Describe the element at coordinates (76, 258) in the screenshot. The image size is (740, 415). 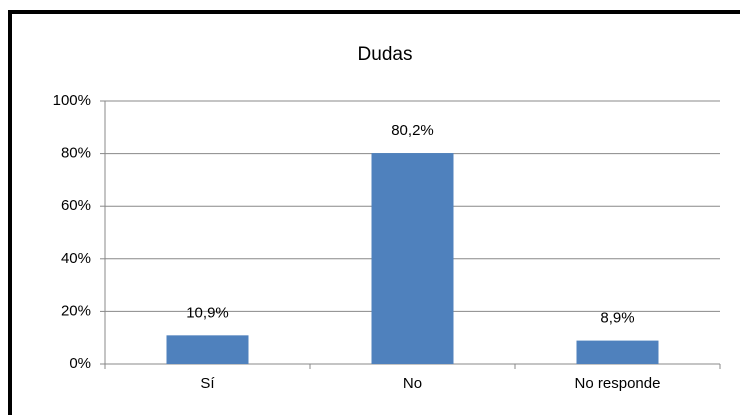
I see `y-tick-label: 40%` at that location.